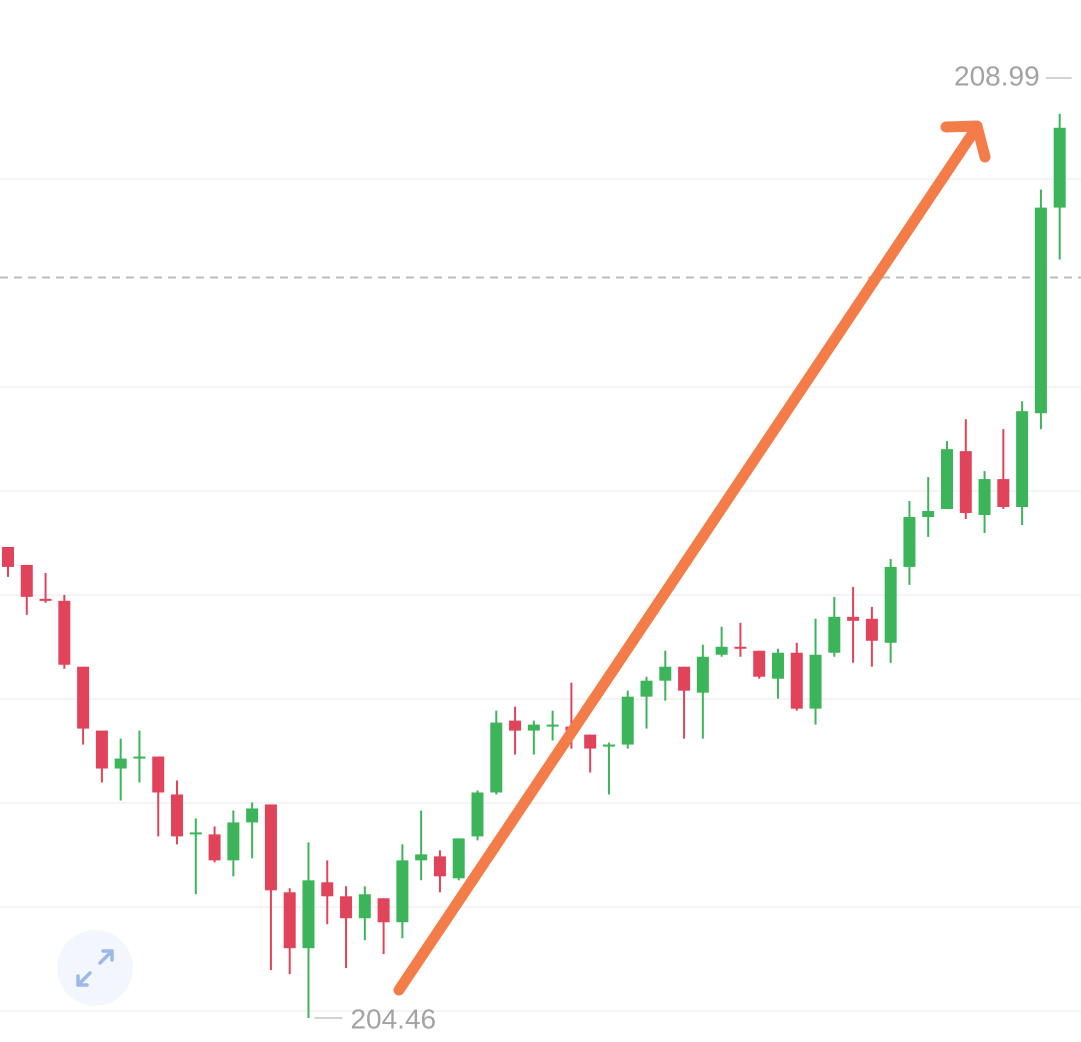 The image size is (1081, 1042). Describe the element at coordinates (393, 1018) in the screenshot. I see `min-label: 204.46` at that location.